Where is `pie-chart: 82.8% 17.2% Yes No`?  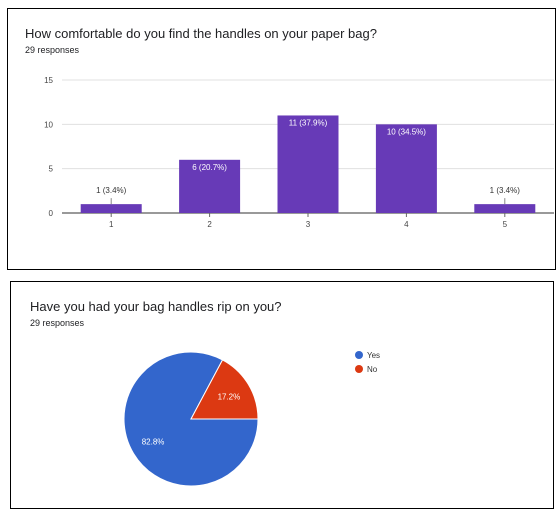 pie-chart: 82.8% 17.2% Yes No is located at coordinates (251, 419).